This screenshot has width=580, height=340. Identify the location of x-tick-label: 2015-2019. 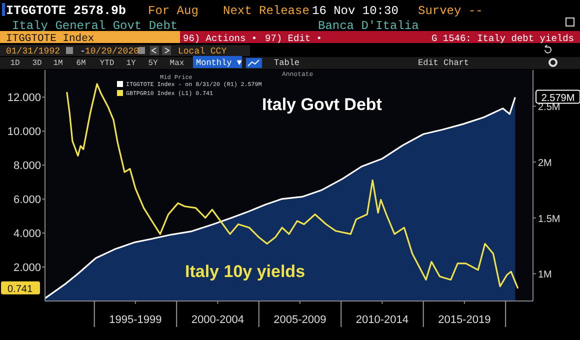
(464, 320).